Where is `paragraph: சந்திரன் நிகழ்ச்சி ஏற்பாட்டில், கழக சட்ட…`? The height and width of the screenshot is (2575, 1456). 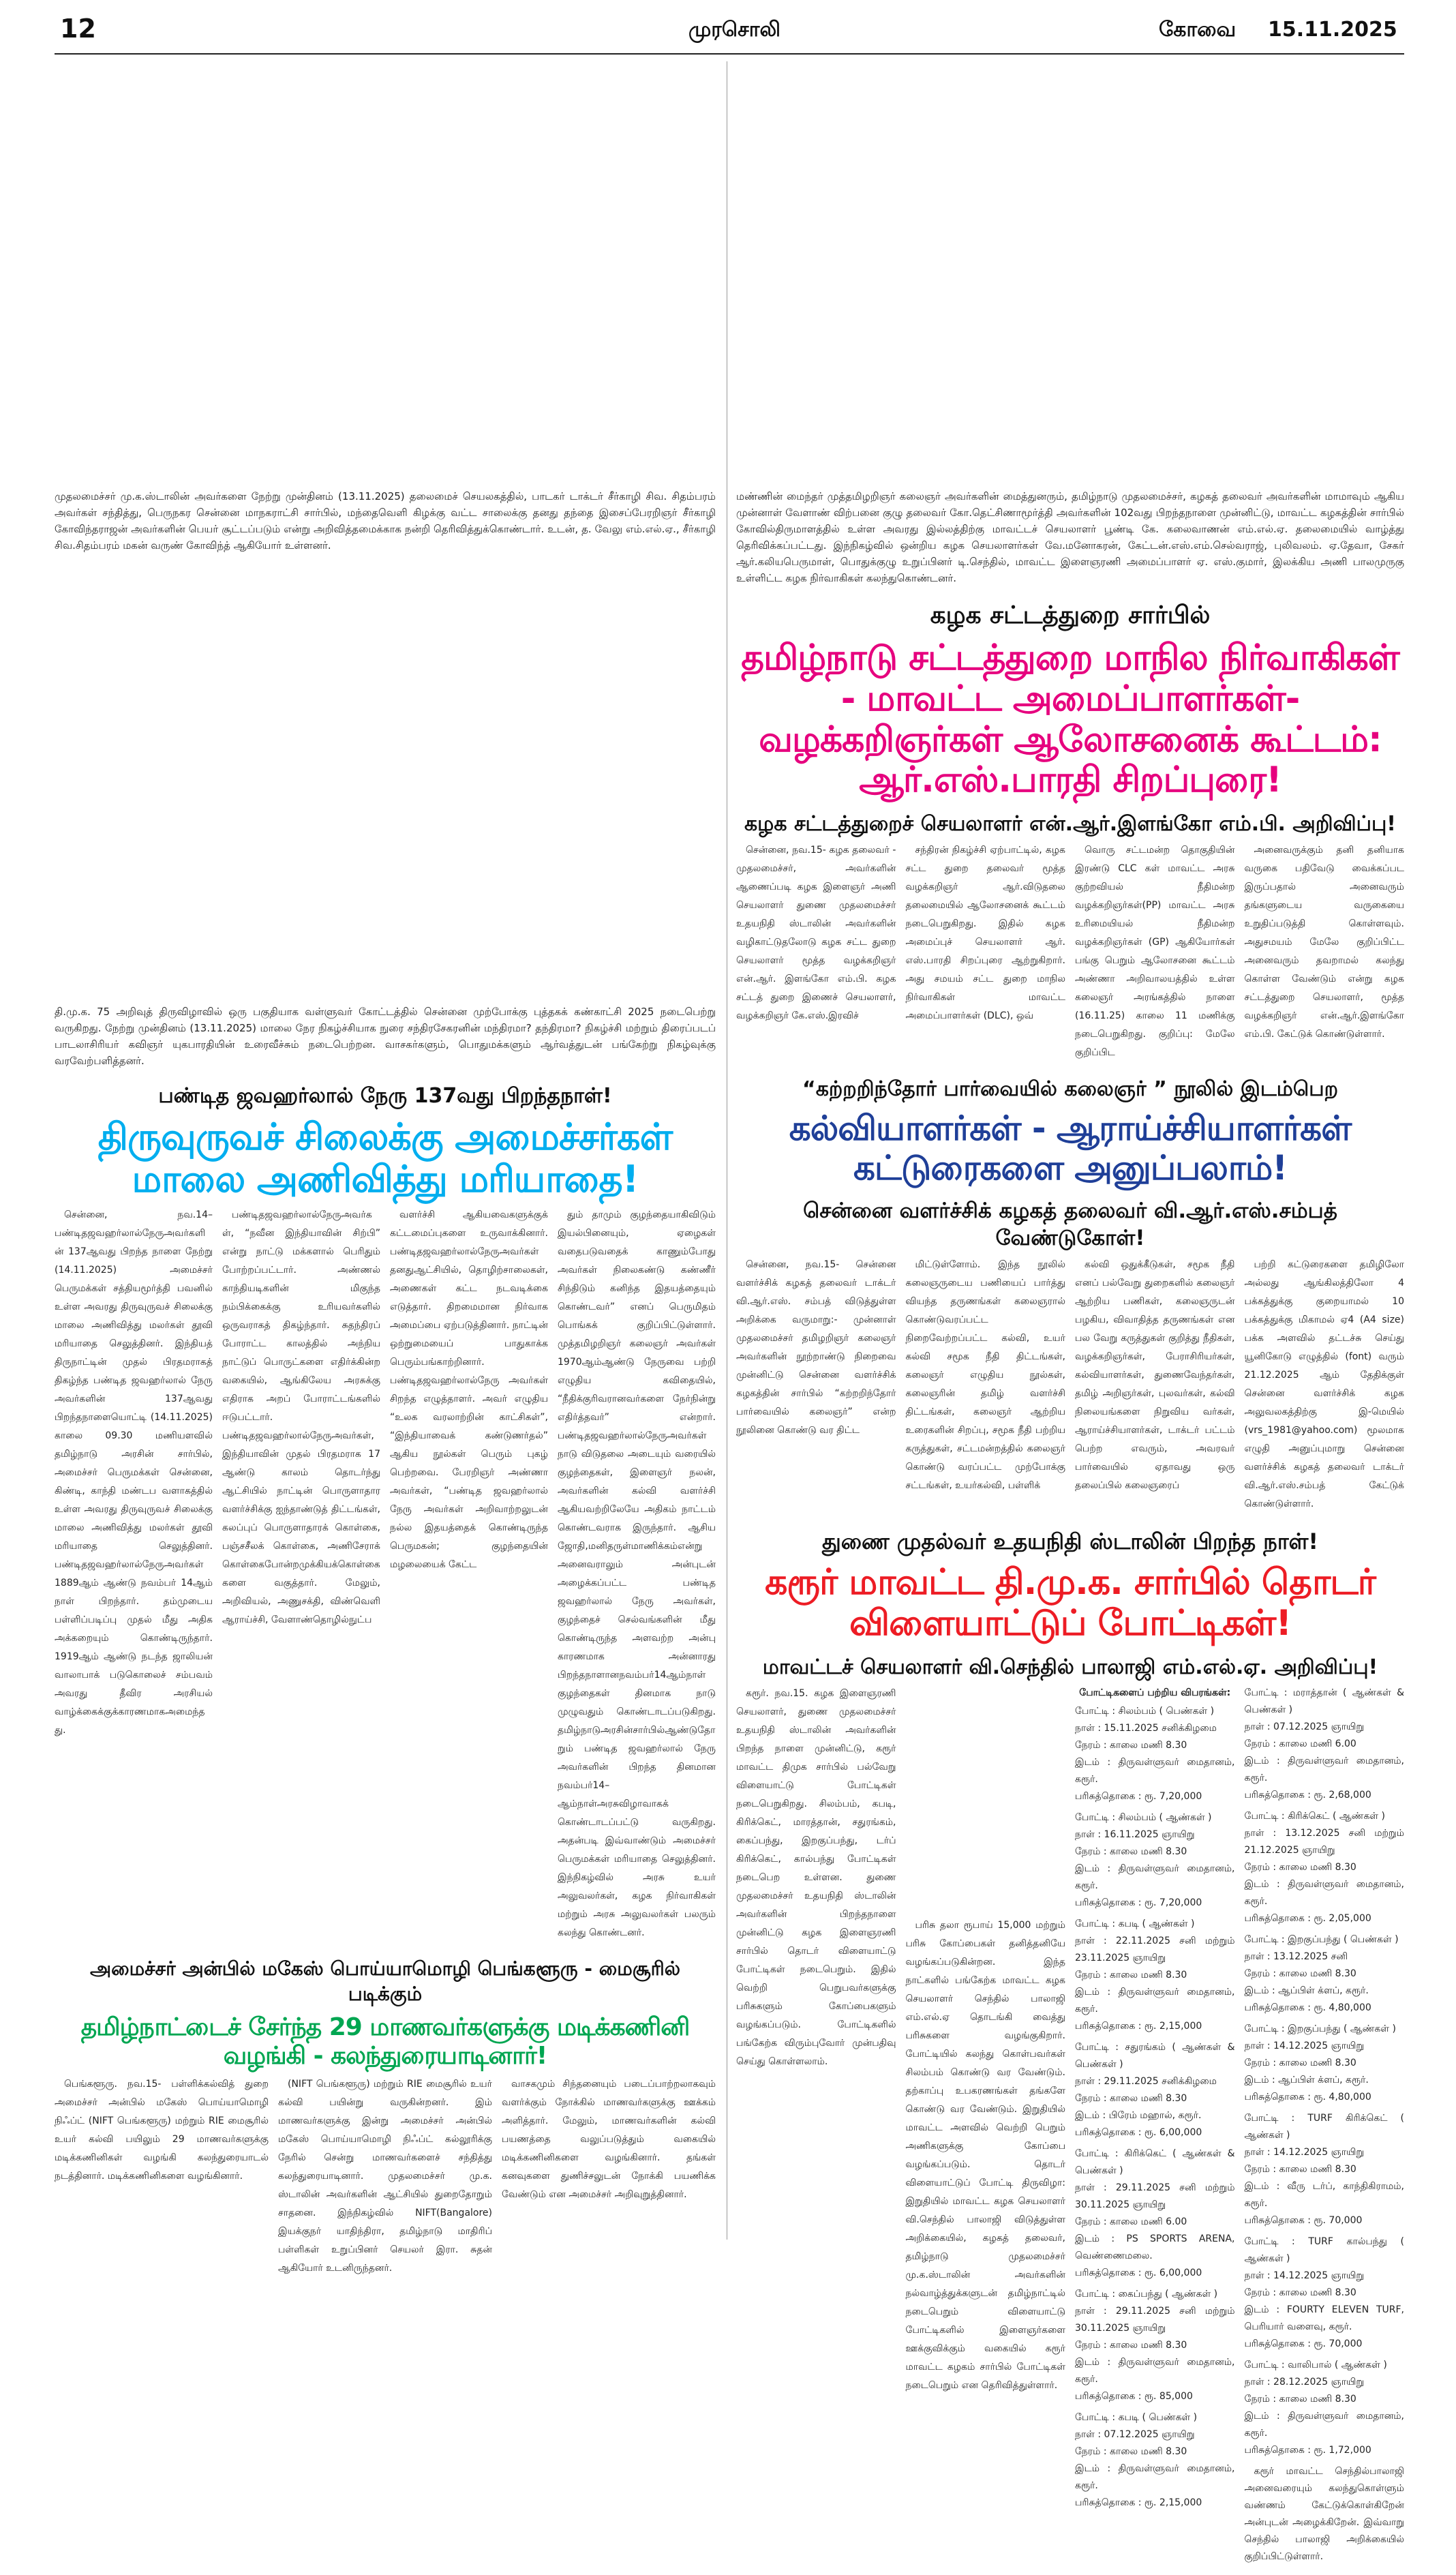
paragraph: சந்திரன் நிகழ்ச்சி ஏற்பாட்டில், கழக சட்ட… is located at coordinates (985, 934).